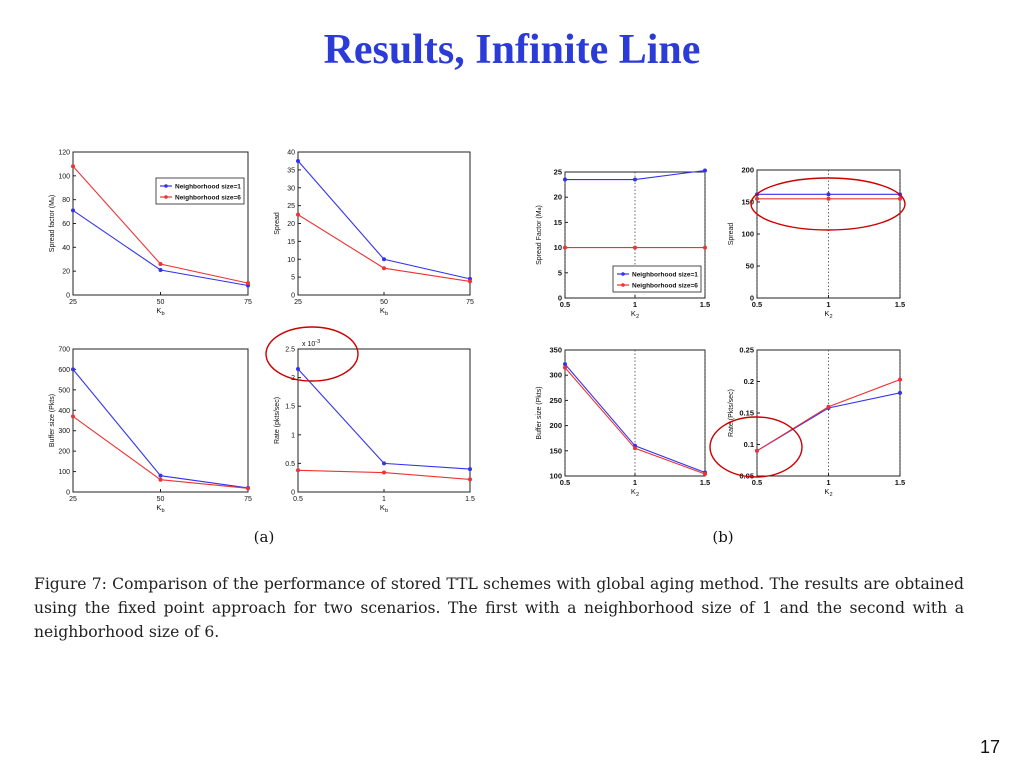 This screenshot has width=1024, height=768. I want to click on x-tick-label: 1.5, so click(705, 482).